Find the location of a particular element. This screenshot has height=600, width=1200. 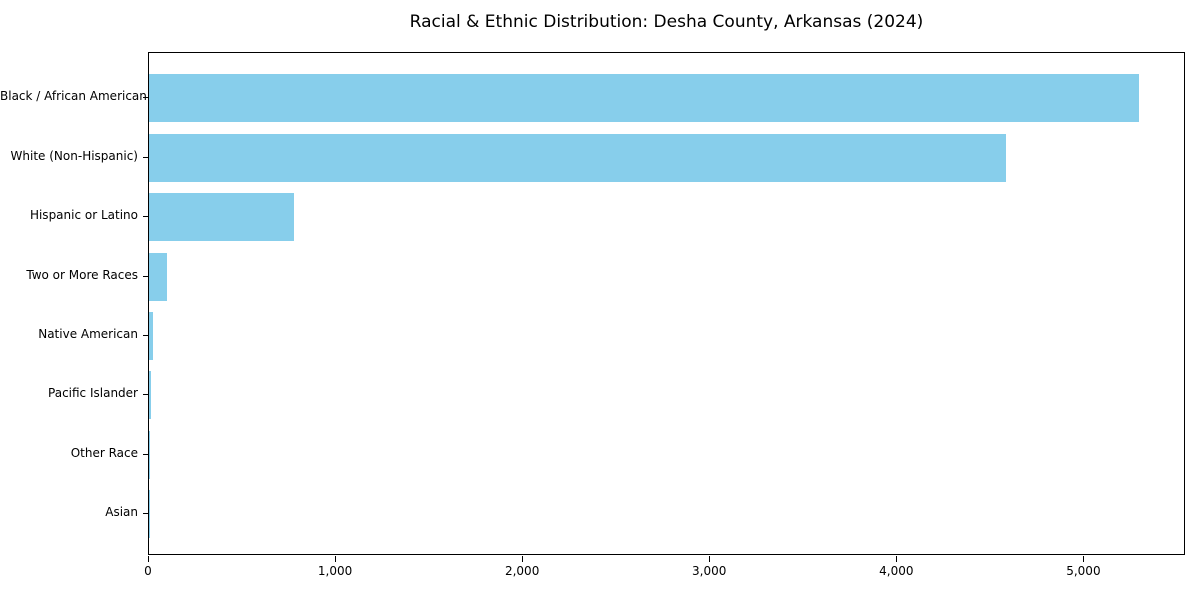

bar-pacific-islander is located at coordinates (150, 395).